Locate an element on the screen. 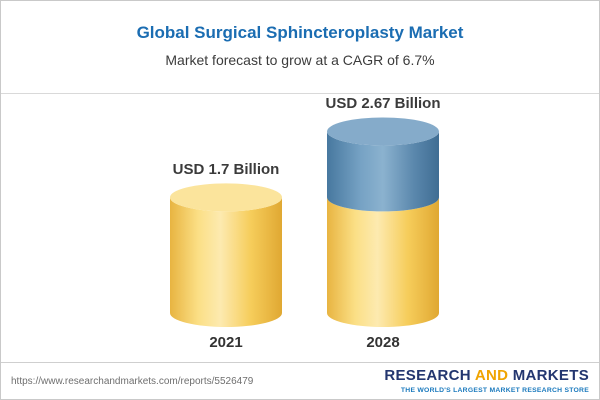  axis-label-2028: 2028 is located at coordinates (383, 342).